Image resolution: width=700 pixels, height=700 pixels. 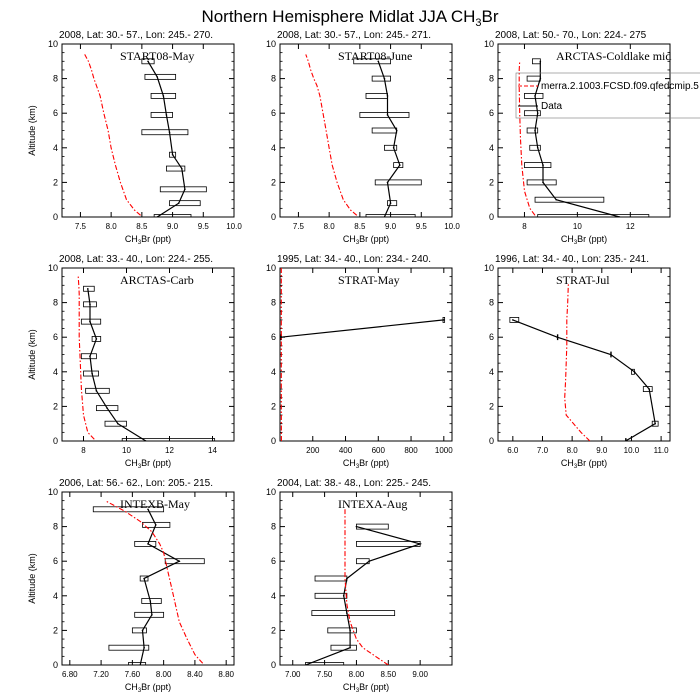 What do you see at coordinates (632, 450) in the screenshot?
I see `x-tick-label: 10.0` at bounding box center [632, 450].